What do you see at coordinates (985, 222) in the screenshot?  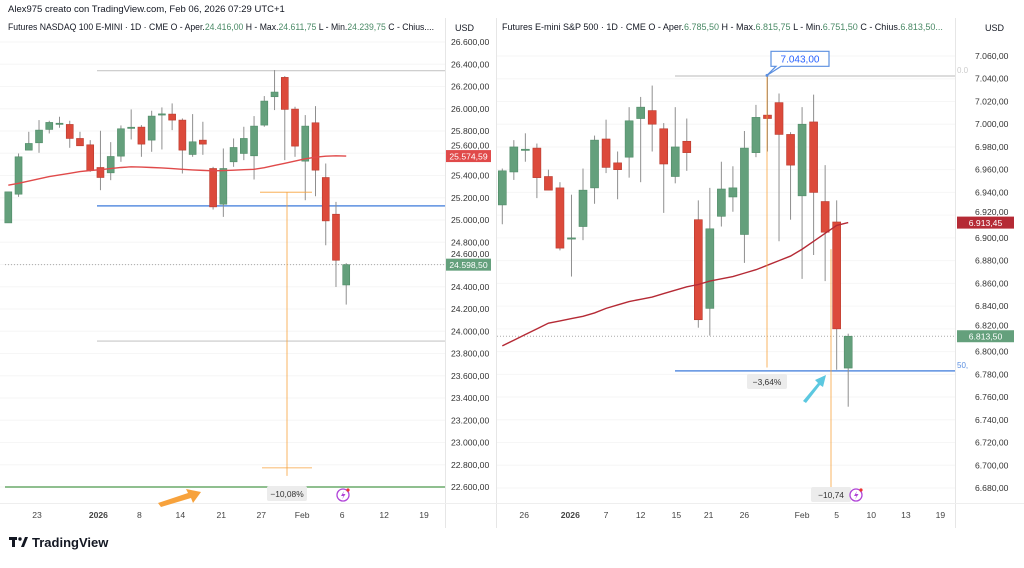 I see `ma-price-badge` at bounding box center [985, 222].